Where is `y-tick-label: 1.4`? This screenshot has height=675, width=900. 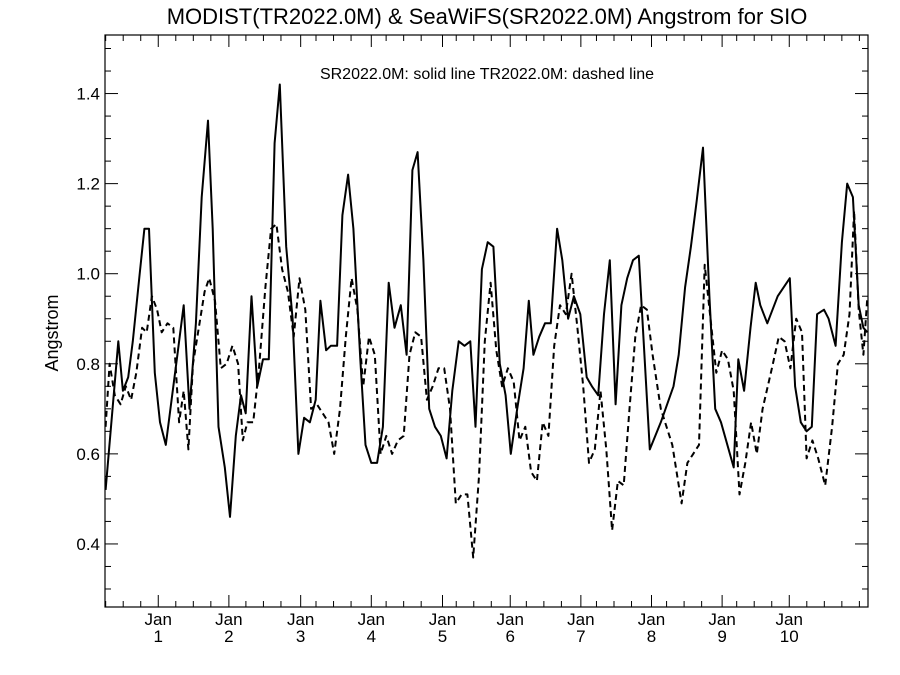
y-tick-label: 1.4 is located at coordinates (88, 94).